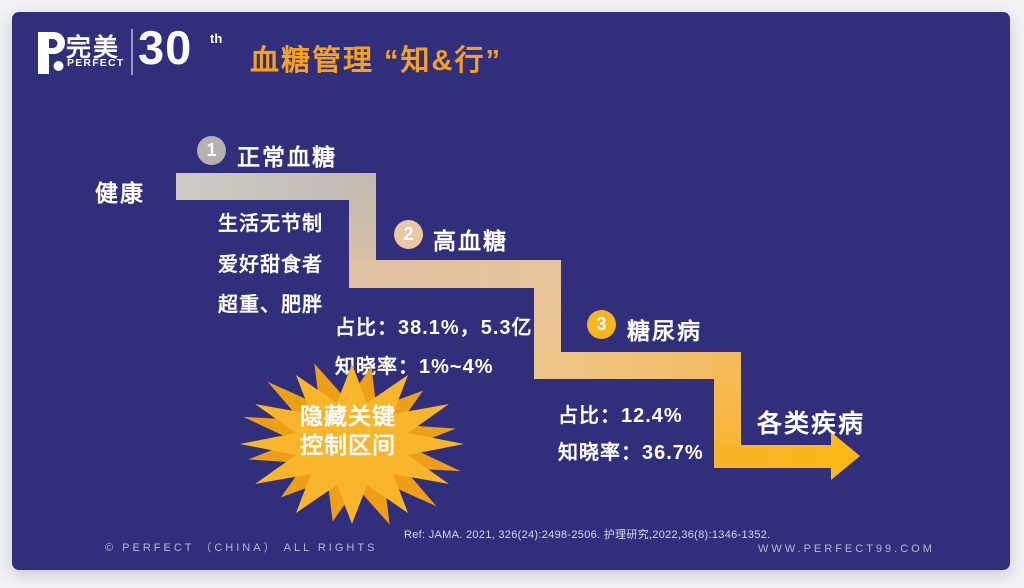 The height and width of the screenshot is (588, 1024). Describe the element at coordinates (287, 157) in the screenshot. I see `step1-label: 正常血糖` at that location.